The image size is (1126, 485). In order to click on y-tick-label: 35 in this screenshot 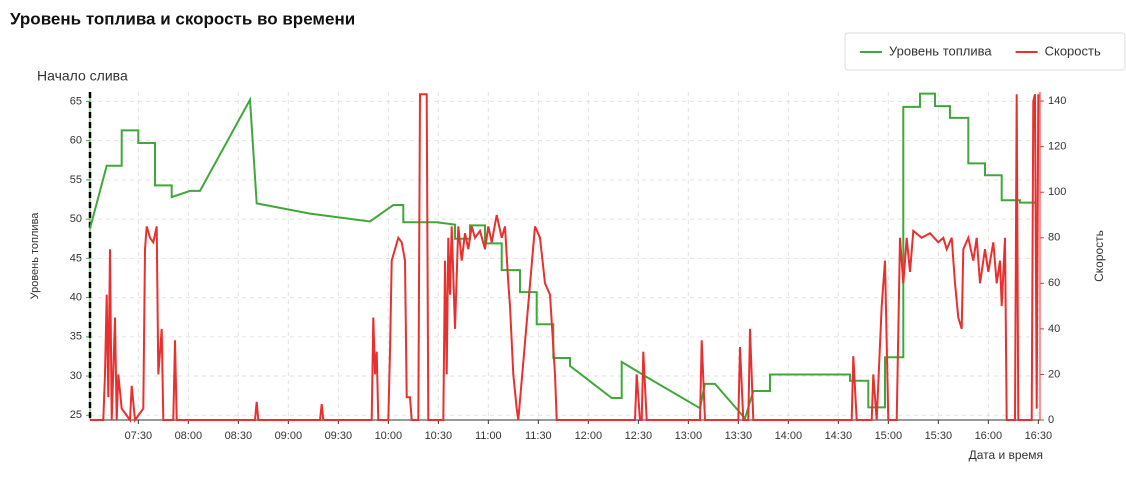, I will do `click(76, 337)`.